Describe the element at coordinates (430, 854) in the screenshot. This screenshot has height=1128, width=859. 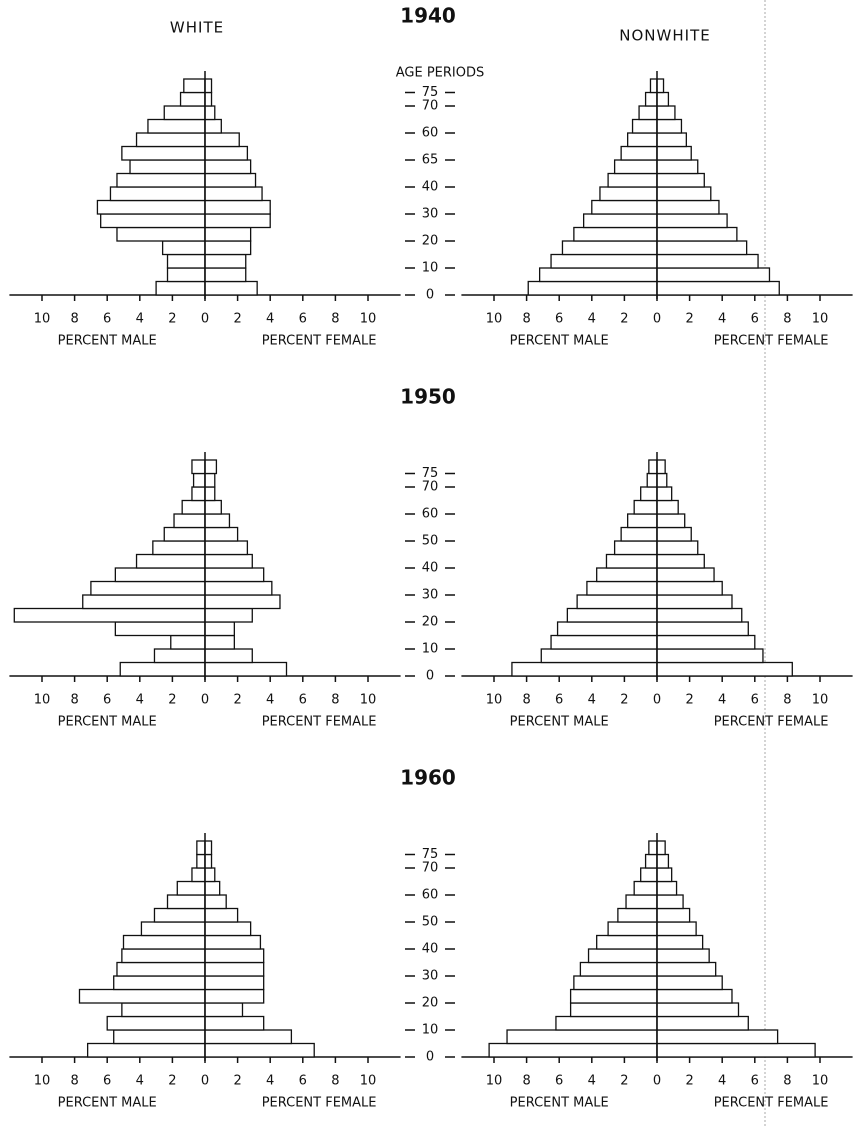
I see `y-tick-label: 75` at that location.